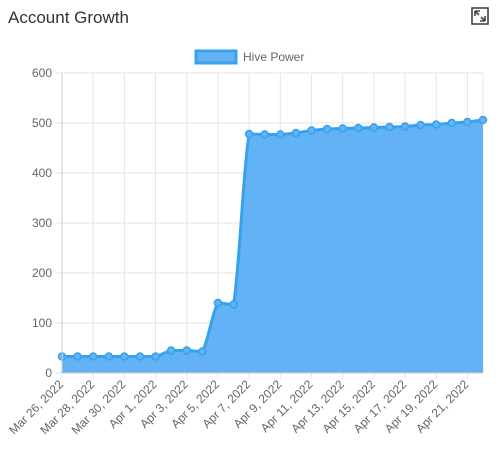 Image resolution: width=504 pixels, height=450 pixels. What do you see at coordinates (42, 173) in the screenshot?
I see `y-tick-label: 400` at bounding box center [42, 173].